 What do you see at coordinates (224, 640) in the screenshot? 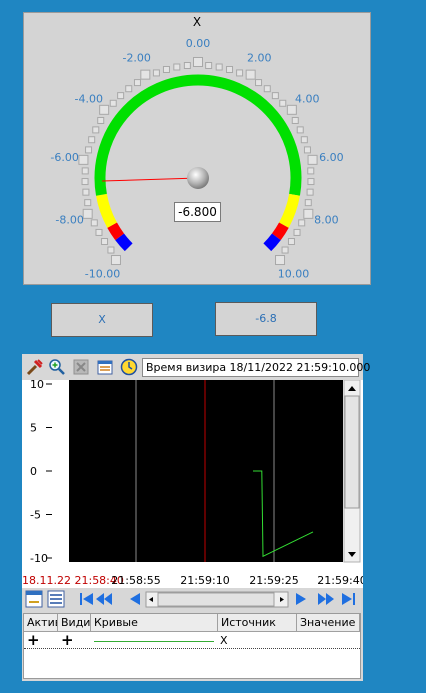
I see `curve-source: X` at bounding box center [224, 640].